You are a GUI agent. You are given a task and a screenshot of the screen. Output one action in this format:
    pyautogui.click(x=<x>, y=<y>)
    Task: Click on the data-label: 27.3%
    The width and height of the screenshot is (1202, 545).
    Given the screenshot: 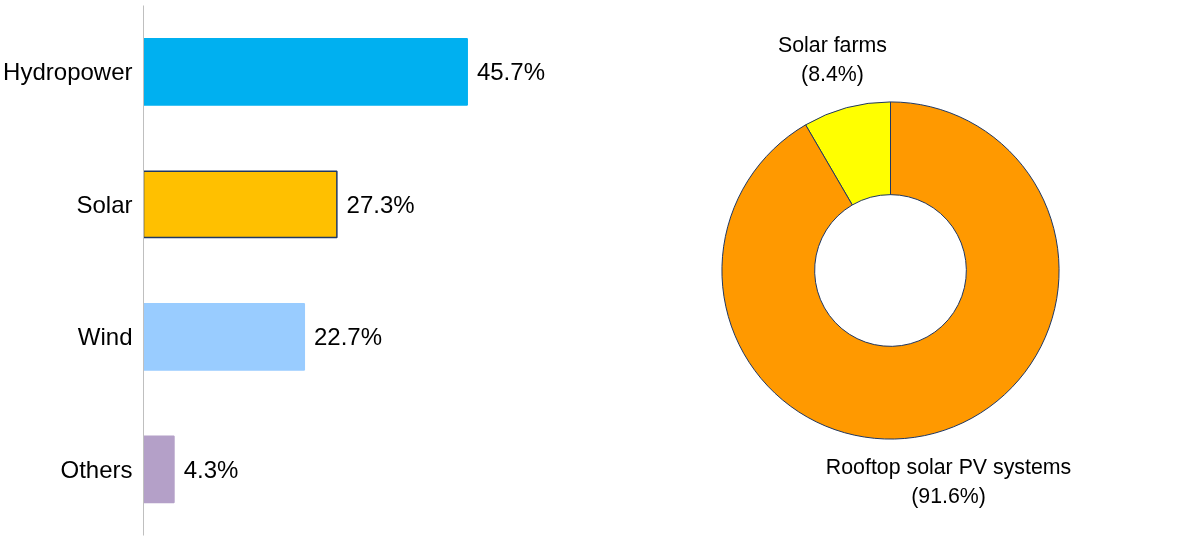 What is the action you would take?
    pyautogui.click(x=380, y=204)
    